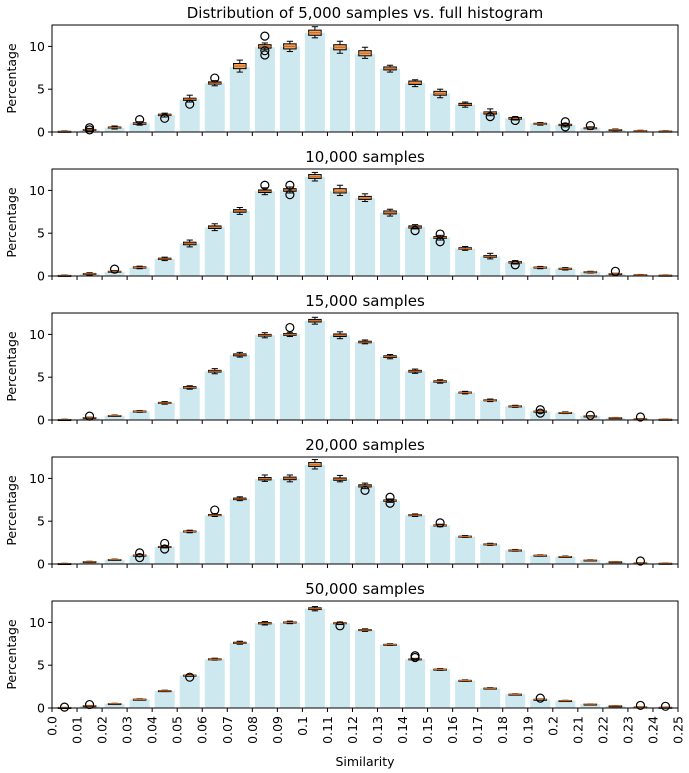 Image resolution: width=689 pixels, height=773 pixels. Describe the element at coordinates (427, 730) in the screenshot. I see `x-tick-label: 0.15` at that location.